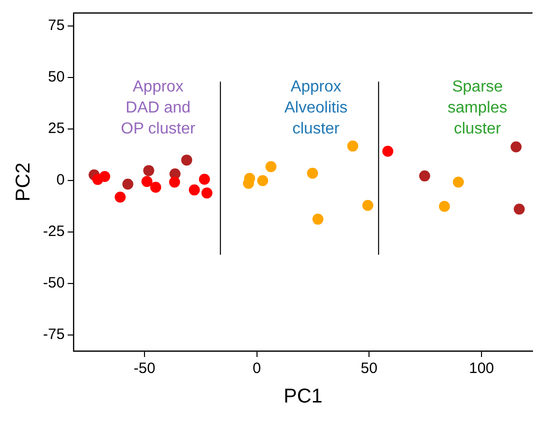  What do you see at coordinates (56, 77) in the screenshot?
I see `y-tick-label: 50` at bounding box center [56, 77].